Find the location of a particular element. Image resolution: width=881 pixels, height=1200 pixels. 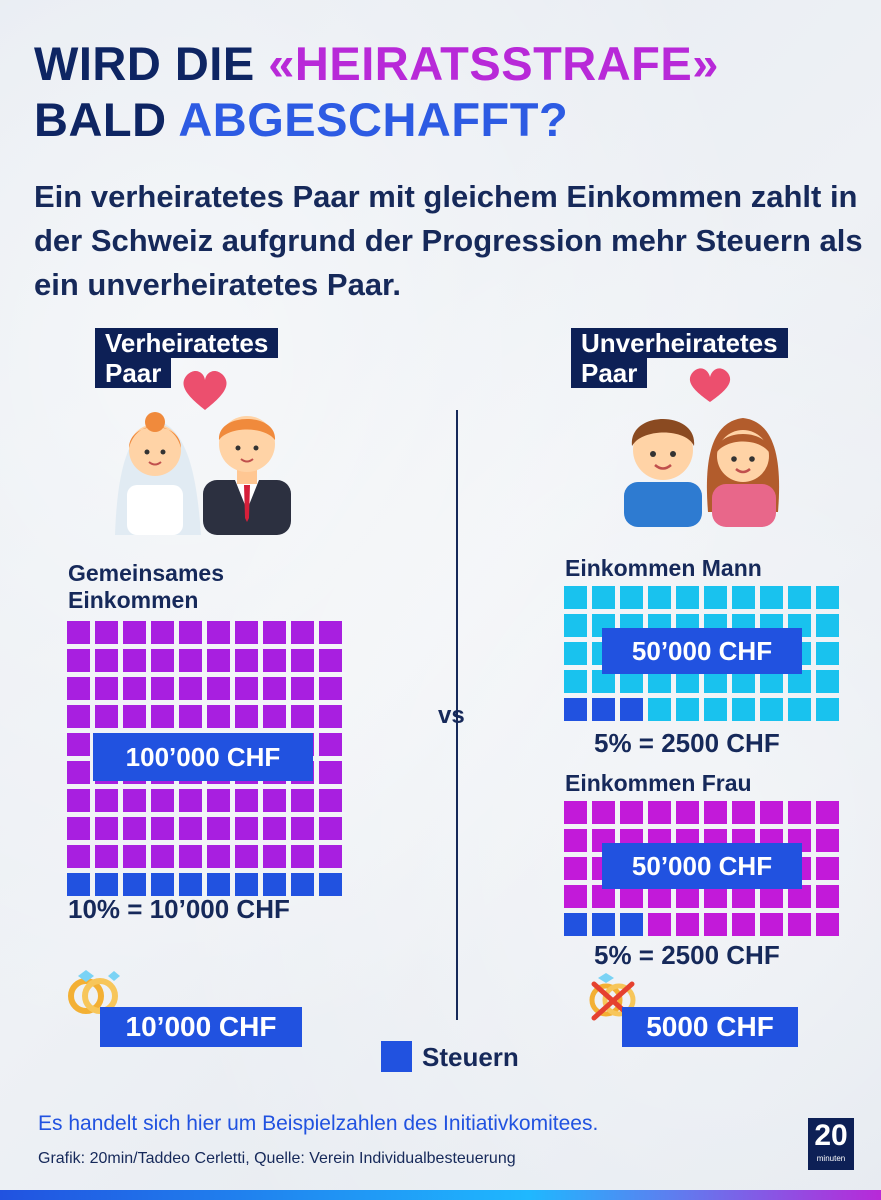

versus-label: vs is located at coordinates (451, 715).